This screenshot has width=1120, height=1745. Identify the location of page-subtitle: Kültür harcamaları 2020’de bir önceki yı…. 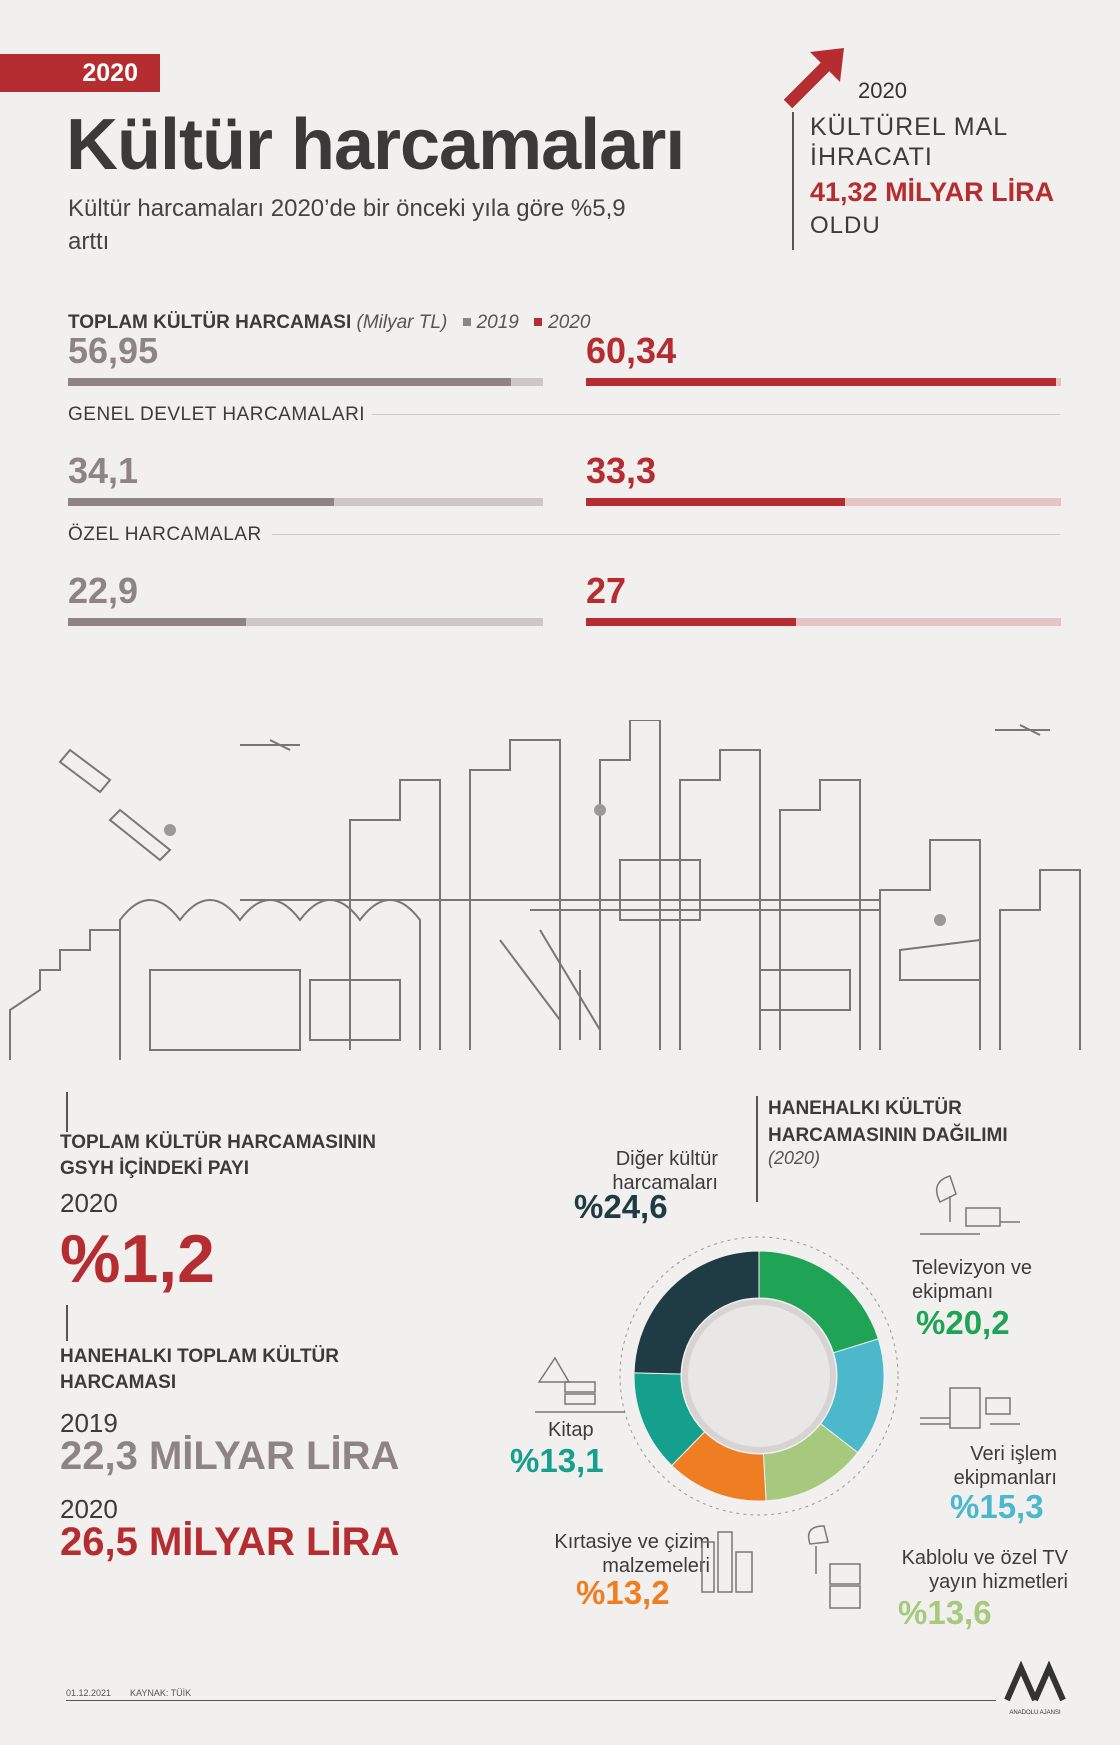
(347, 225).